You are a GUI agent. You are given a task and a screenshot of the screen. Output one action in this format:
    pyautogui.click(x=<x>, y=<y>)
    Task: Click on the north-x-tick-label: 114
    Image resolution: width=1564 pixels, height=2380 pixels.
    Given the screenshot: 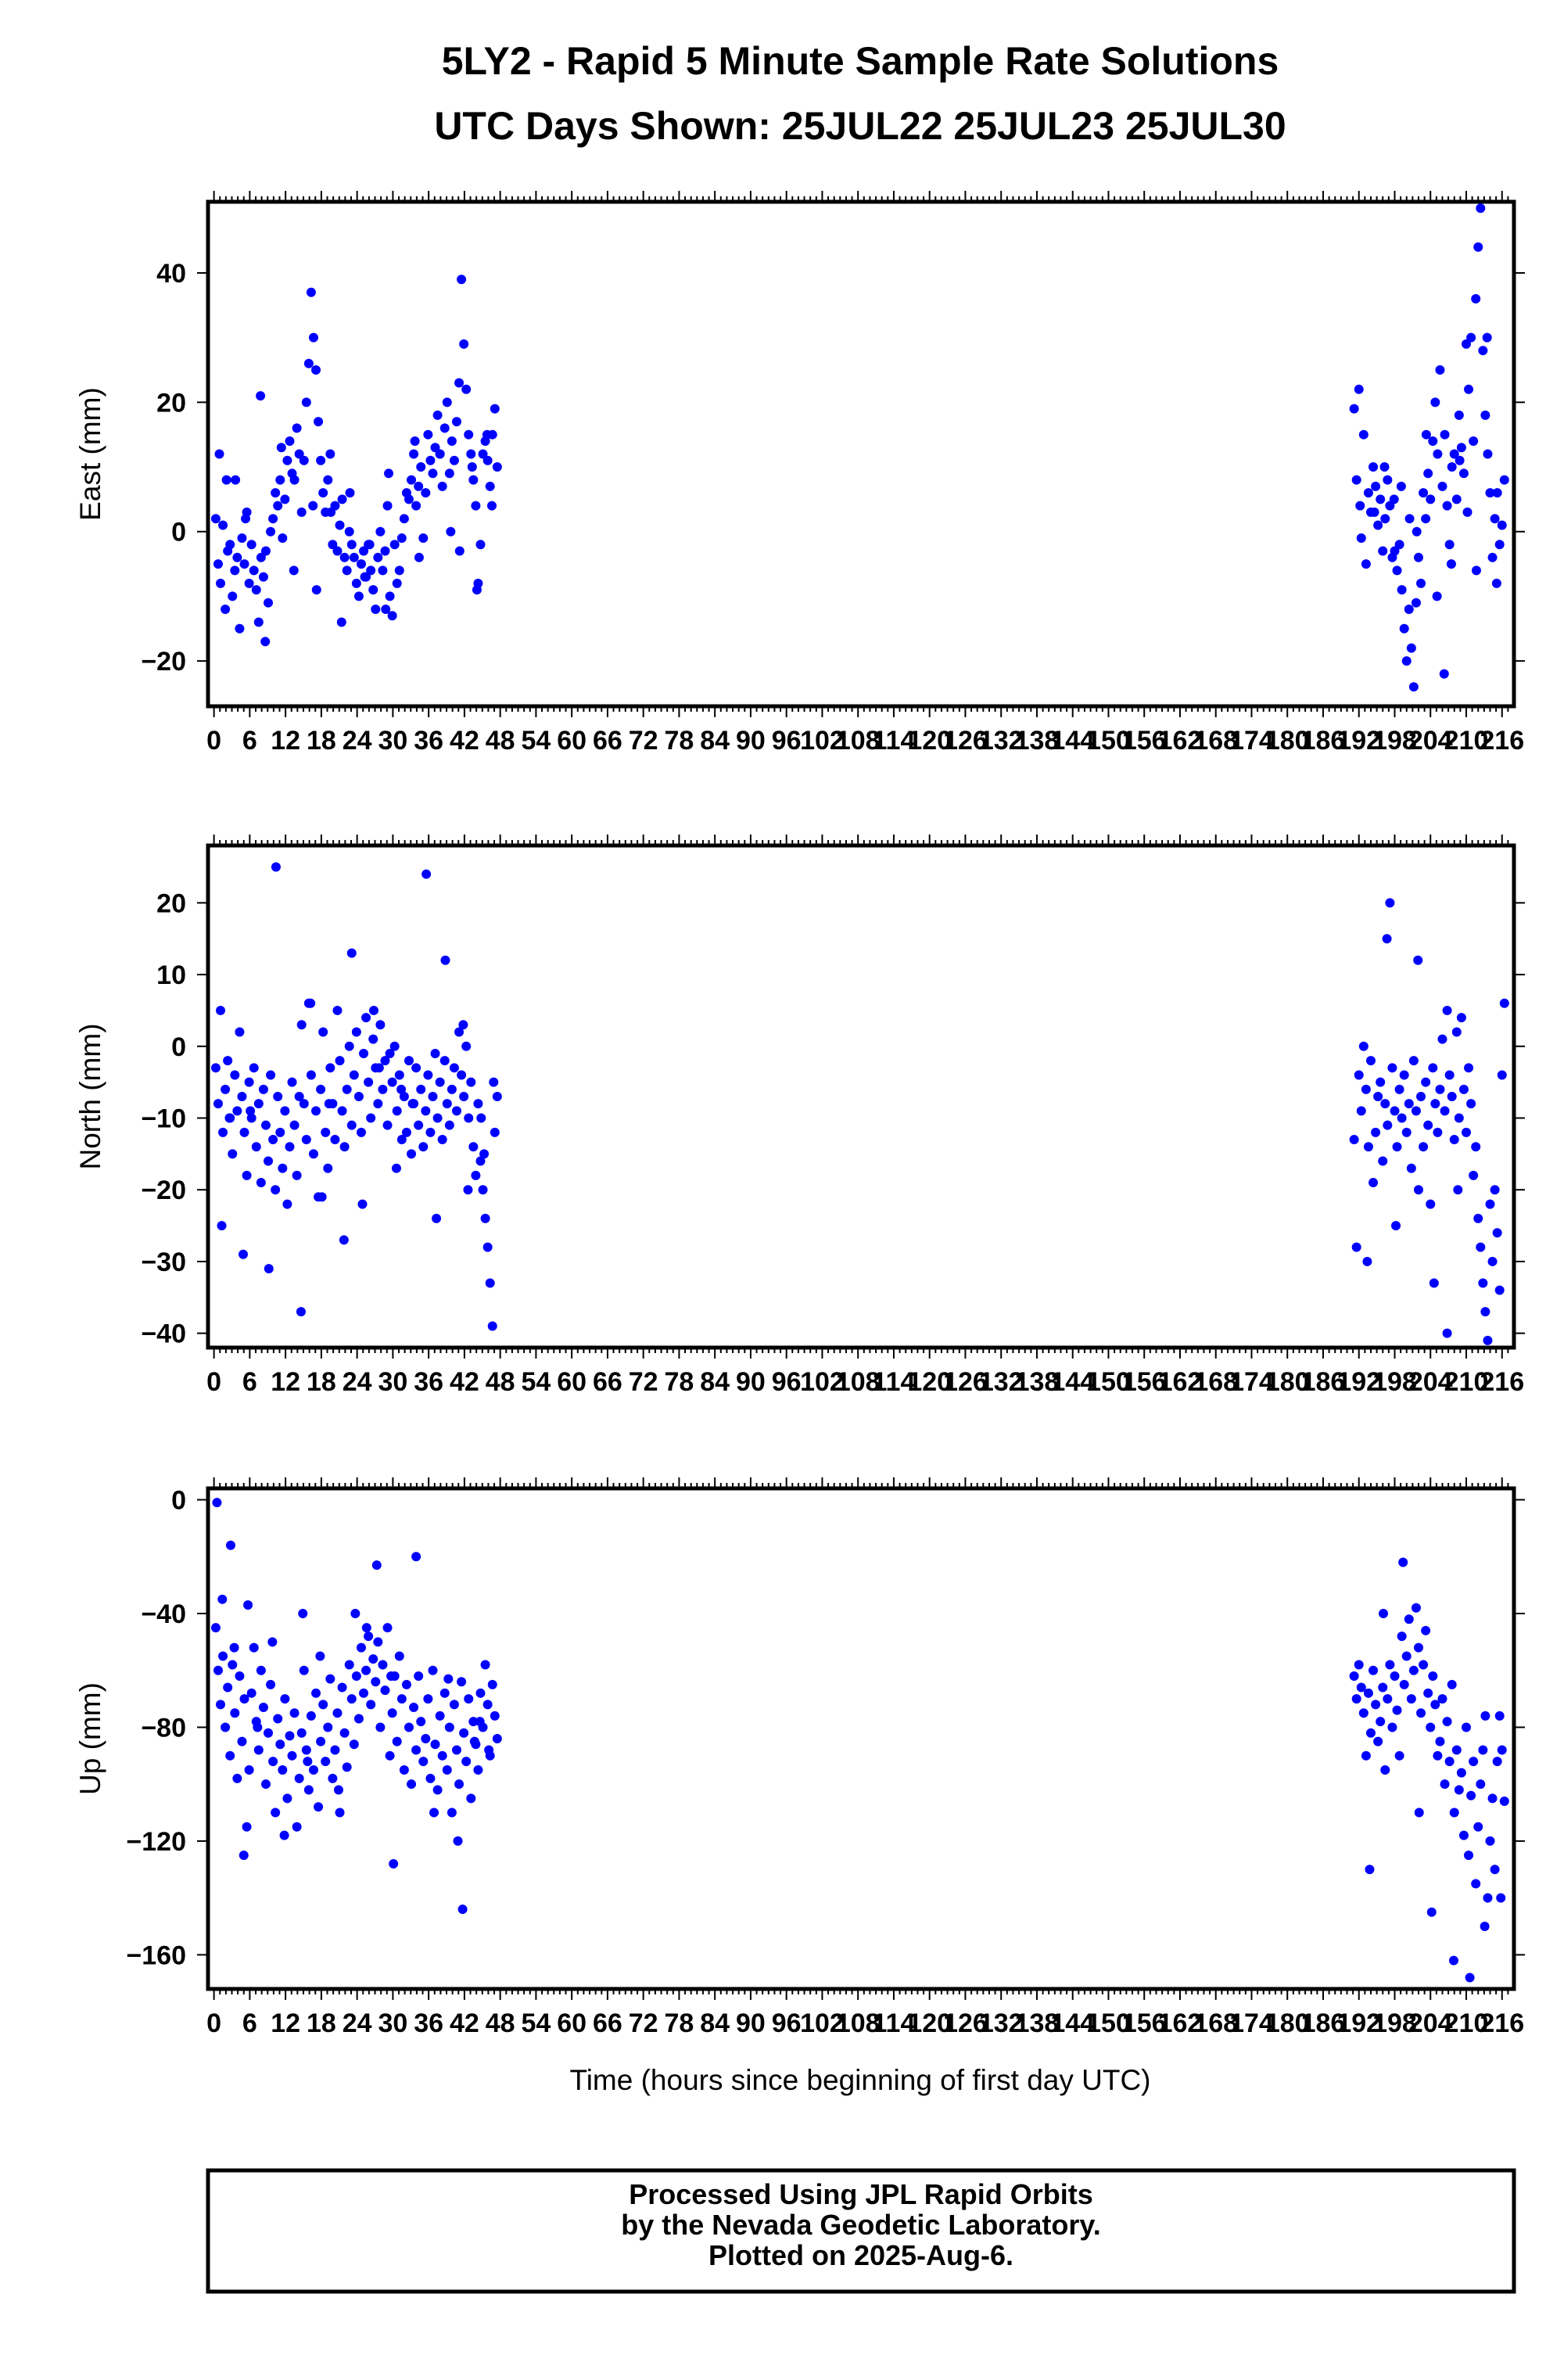 What is the action you would take?
    pyautogui.click(x=894, y=1382)
    